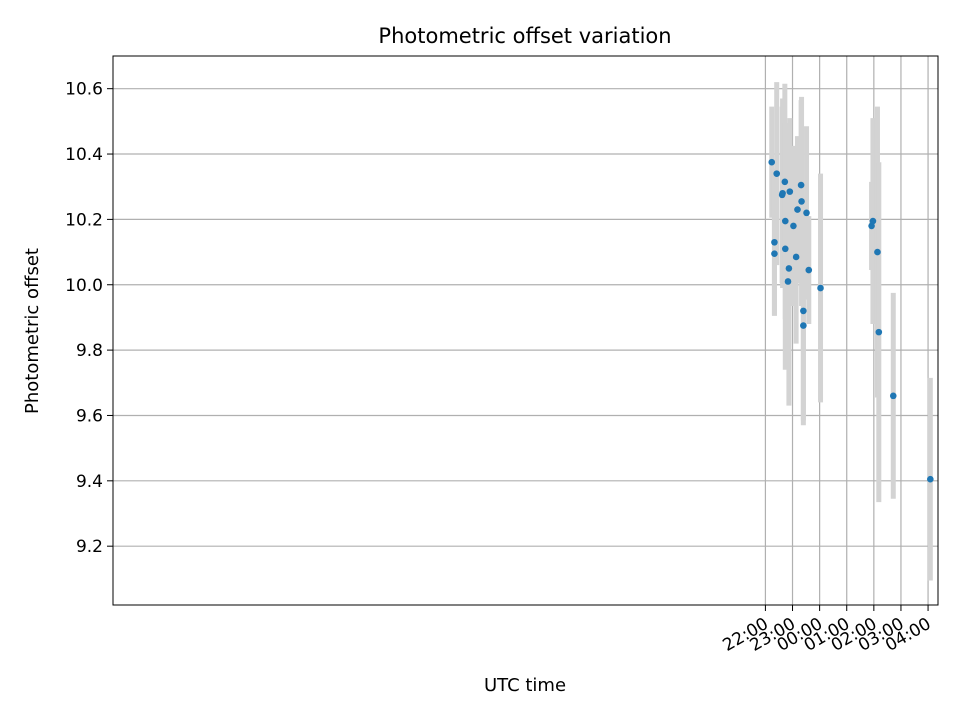 The image size is (960, 720). Describe the element at coordinates (32, 331) in the screenshot. I see `y-axis-label: Photometric offset` at that location.